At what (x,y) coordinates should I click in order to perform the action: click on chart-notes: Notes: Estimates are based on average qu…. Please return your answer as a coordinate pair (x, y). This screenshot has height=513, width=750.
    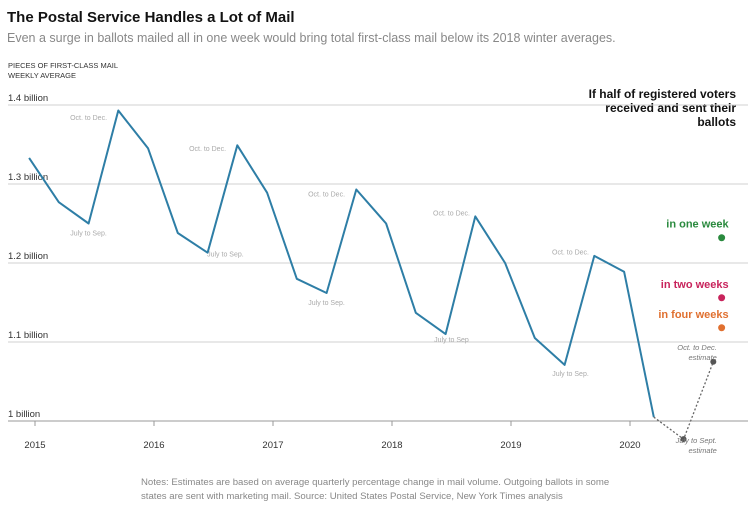
    Looking at the image, I should click on (375, 489).